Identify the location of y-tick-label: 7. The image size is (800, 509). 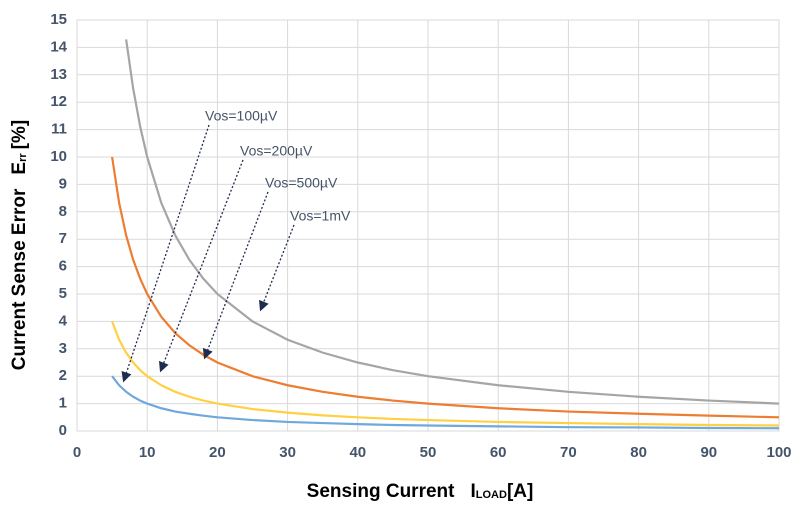
(63, 238).